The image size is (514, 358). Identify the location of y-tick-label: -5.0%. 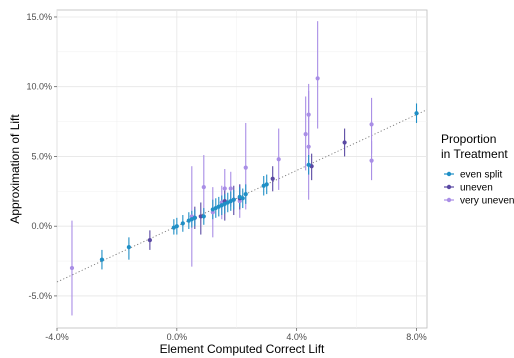
(40, 296).